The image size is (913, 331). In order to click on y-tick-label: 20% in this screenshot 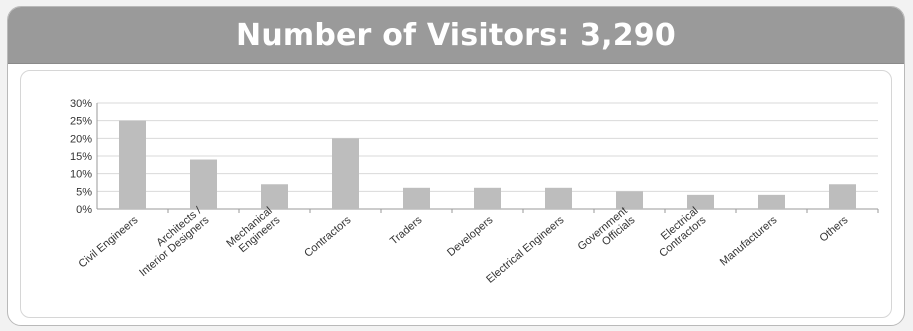, I will do `click(81, 139)`.